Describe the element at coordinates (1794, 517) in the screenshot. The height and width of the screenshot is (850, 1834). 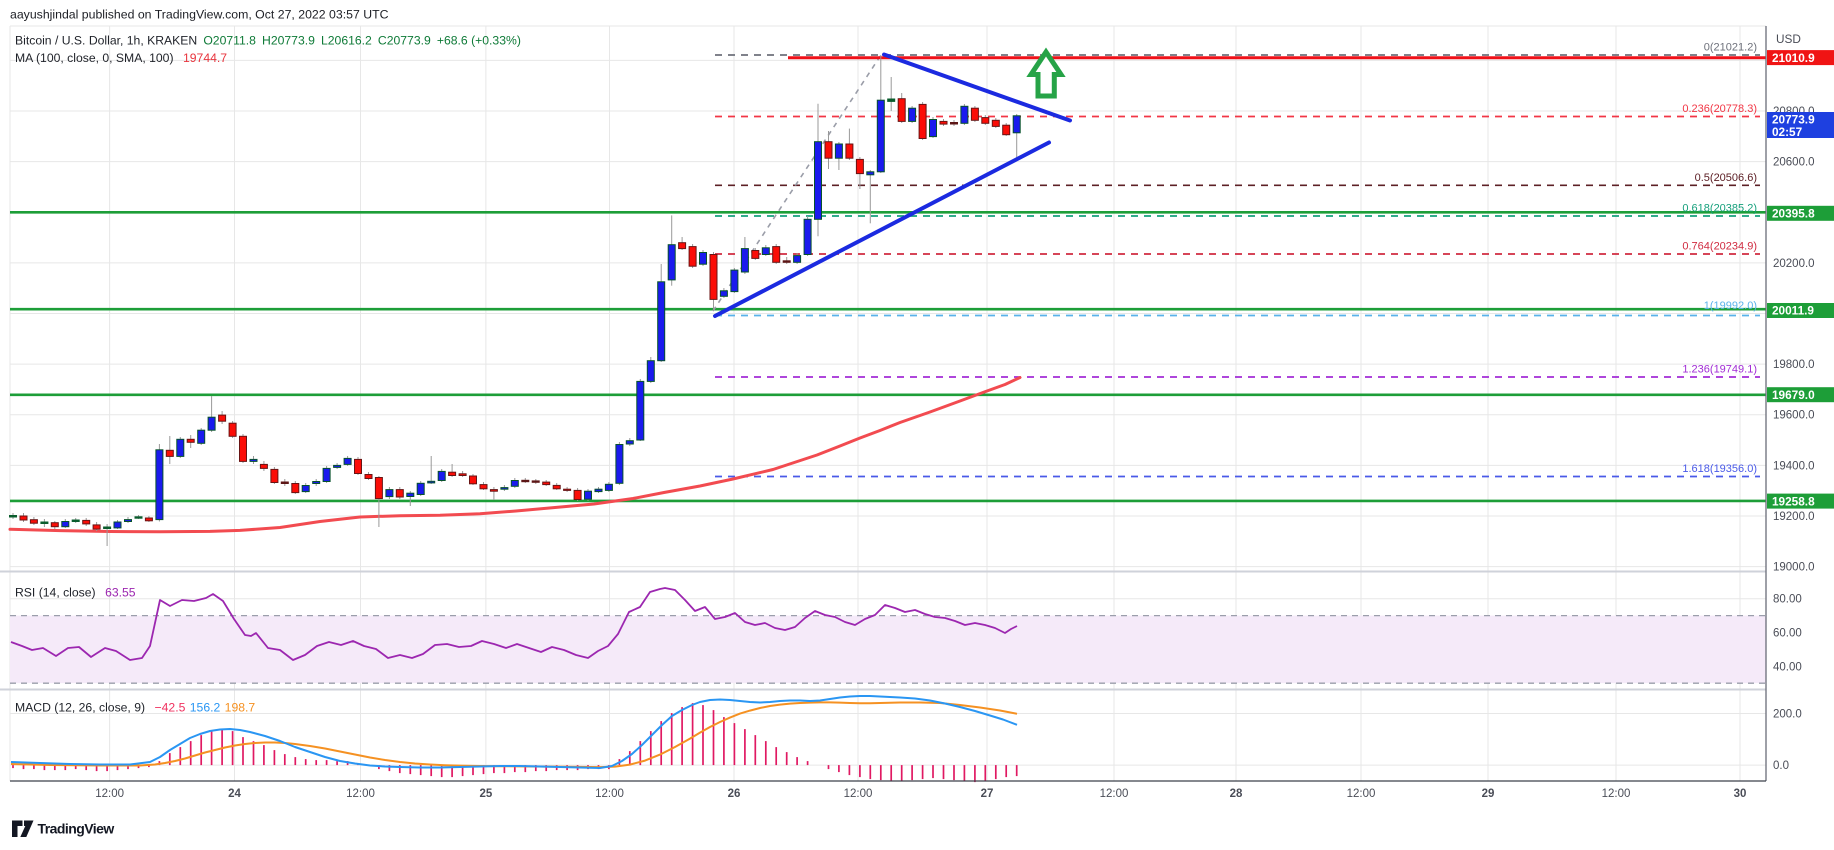
I see `svg-text: 19200.0` at that location.